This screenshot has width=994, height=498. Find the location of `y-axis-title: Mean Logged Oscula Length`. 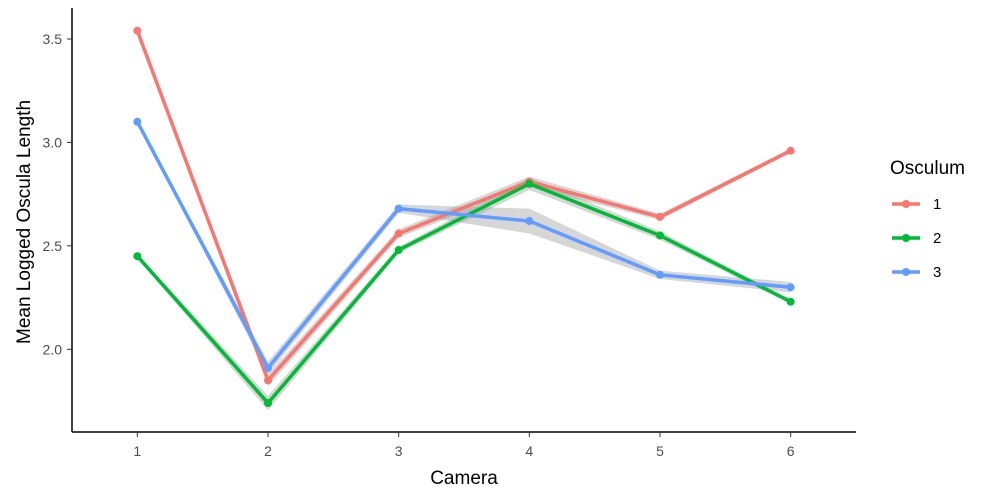

y-axis-title: Mean Logged Oscula Length is located at coordinates (24, 222).